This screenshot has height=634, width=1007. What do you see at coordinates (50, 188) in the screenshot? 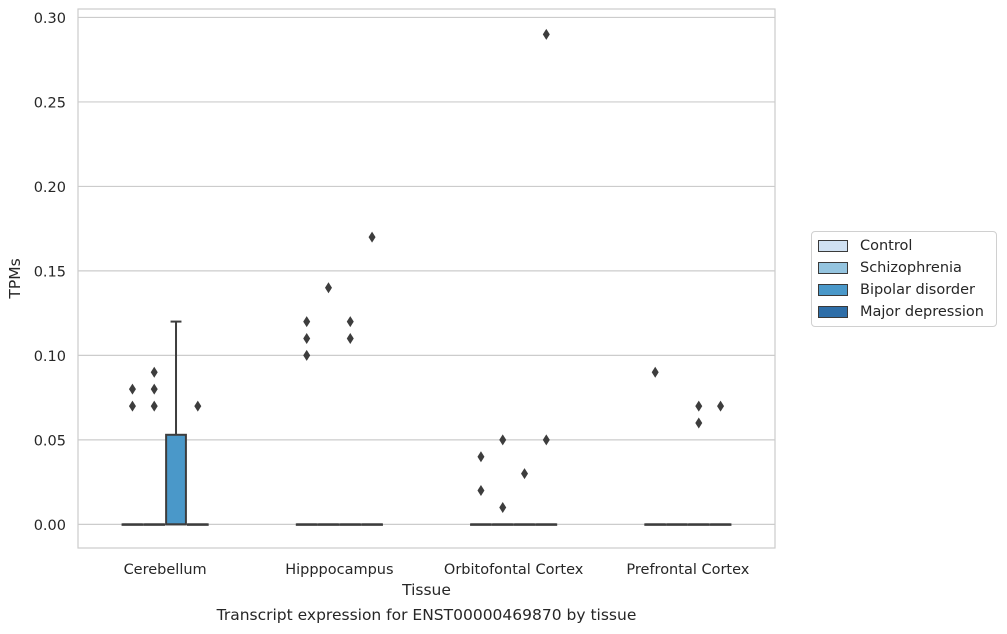
I see `y-tick-label: 0.20` at bounding box center [50, 188].